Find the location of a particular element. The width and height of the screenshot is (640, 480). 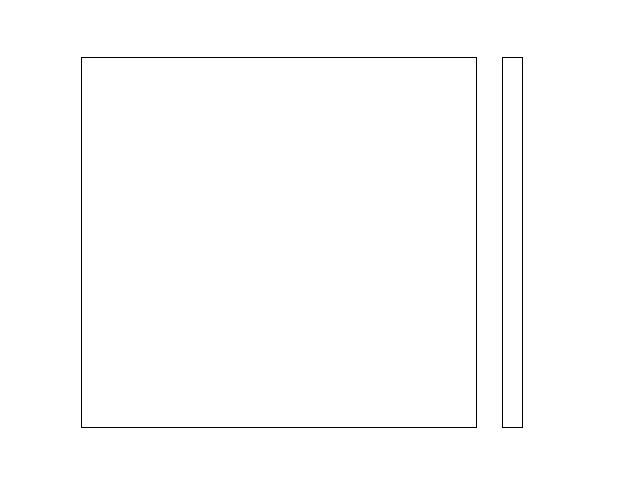

colorbar is located at coordinates (512, 242).